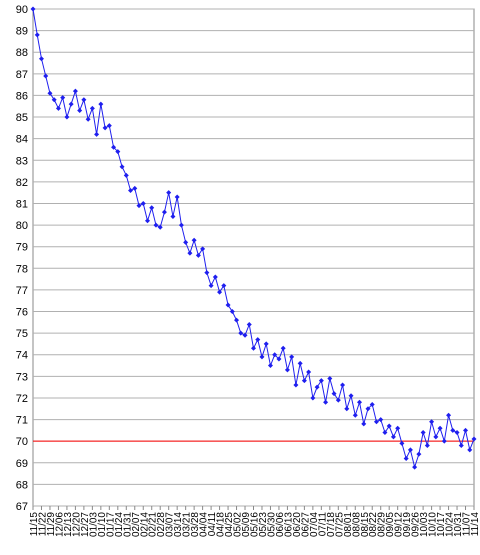  I want to click on x-tick-label: 06/27, so click(305, 524).